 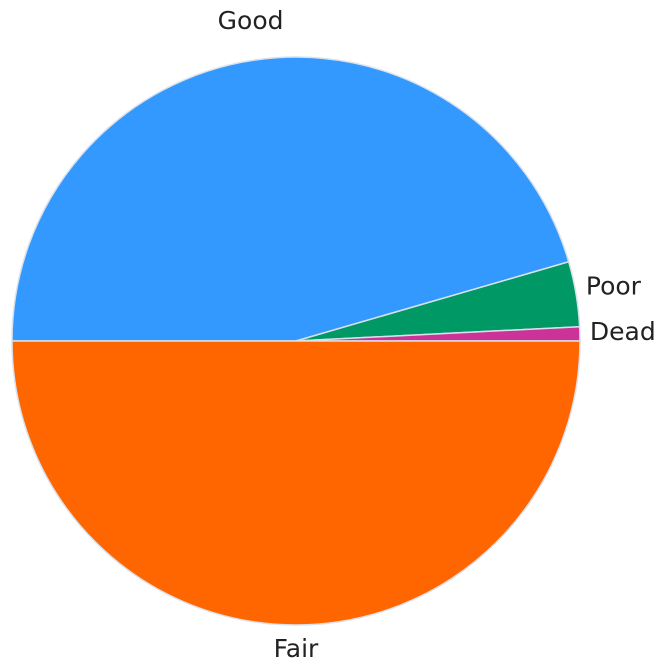 I want to click on slice-label-fair: Fair, so click(x=296, y=648).